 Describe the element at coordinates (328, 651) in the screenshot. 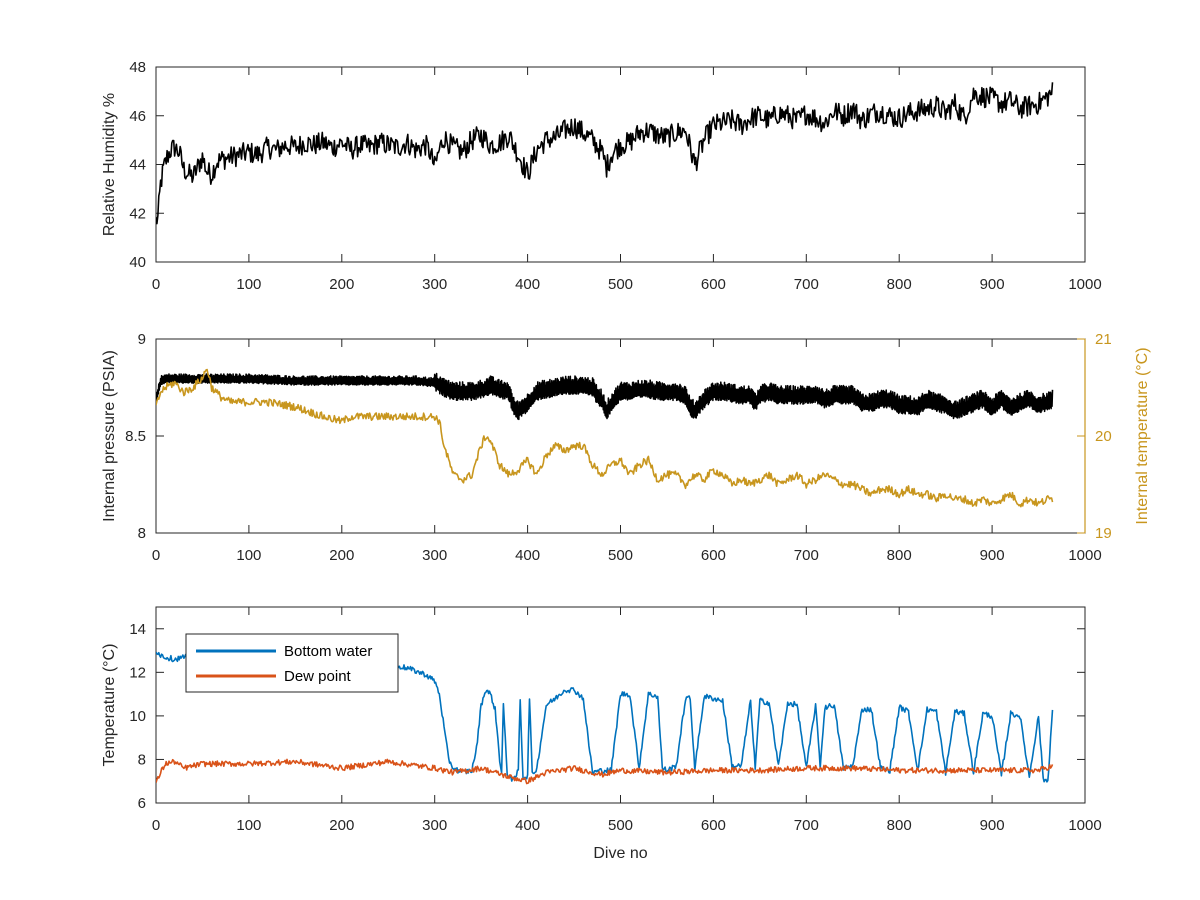

I see `legend-label: Bottom water` at that location.